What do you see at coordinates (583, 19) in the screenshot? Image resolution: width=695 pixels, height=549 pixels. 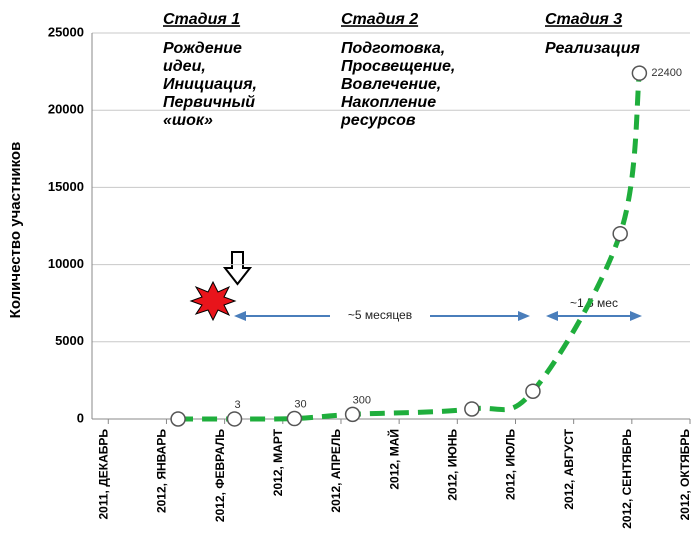 I see `stage-title: Стадия 3` at bounding box center [583, 19].